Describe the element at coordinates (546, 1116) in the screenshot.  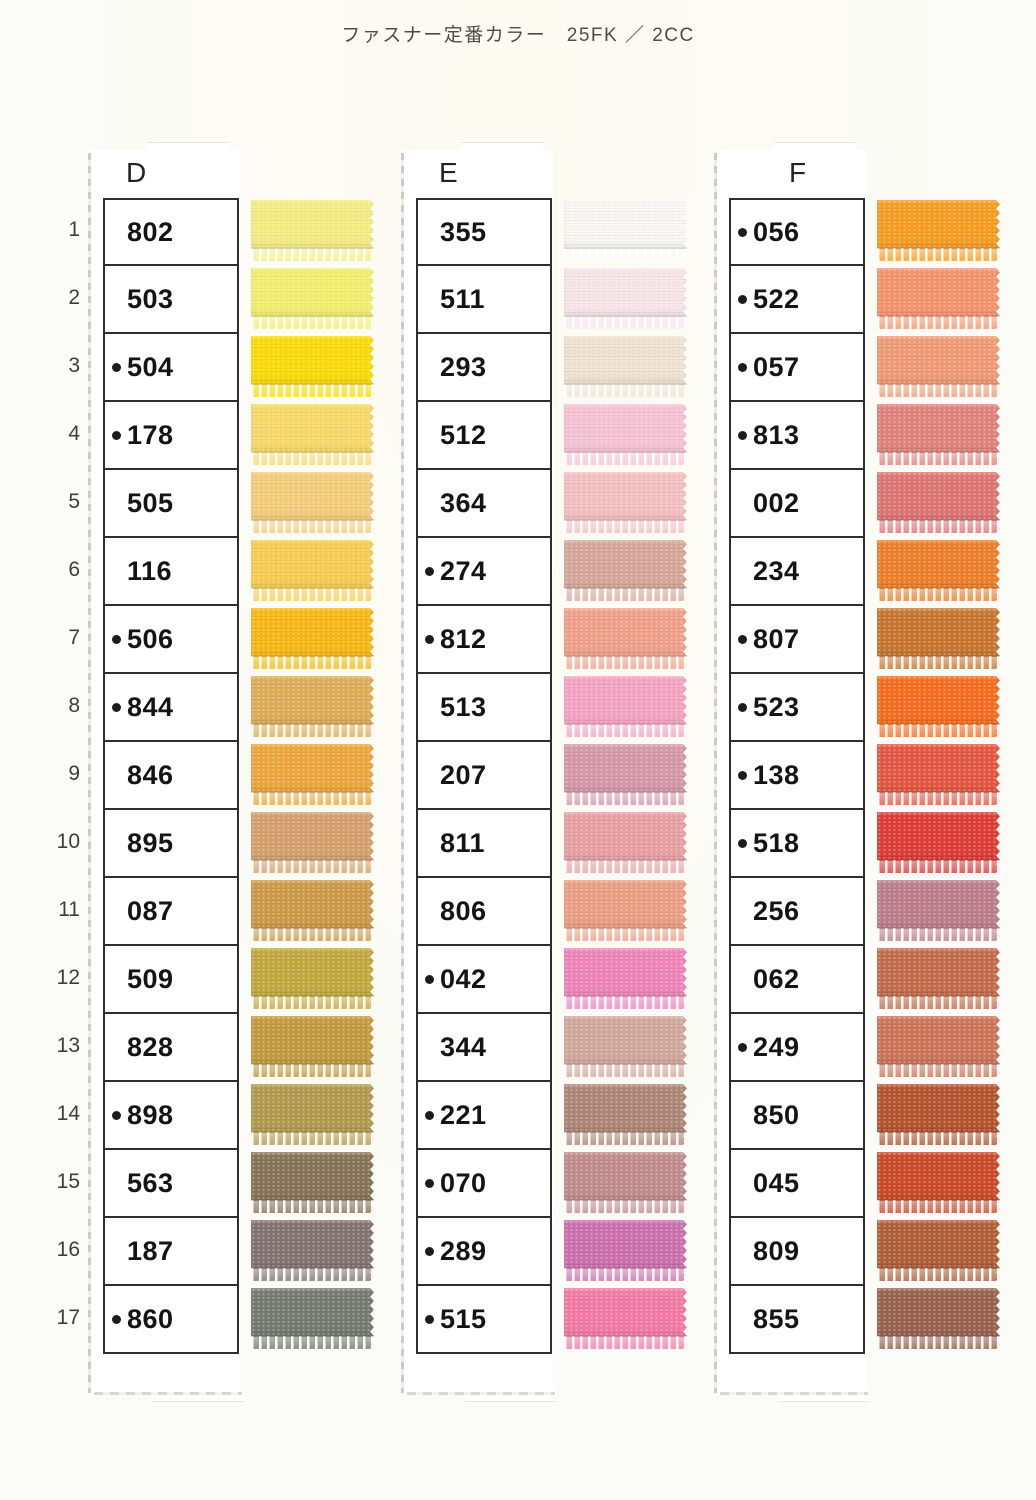
I see `color-row: 221` at that location.